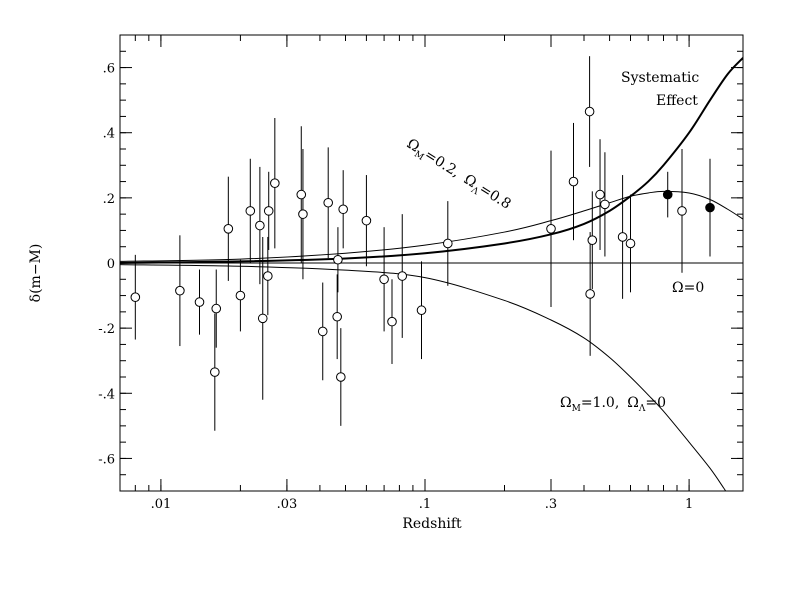  I want to click on x-tick-label: .3, so click(551, 504).